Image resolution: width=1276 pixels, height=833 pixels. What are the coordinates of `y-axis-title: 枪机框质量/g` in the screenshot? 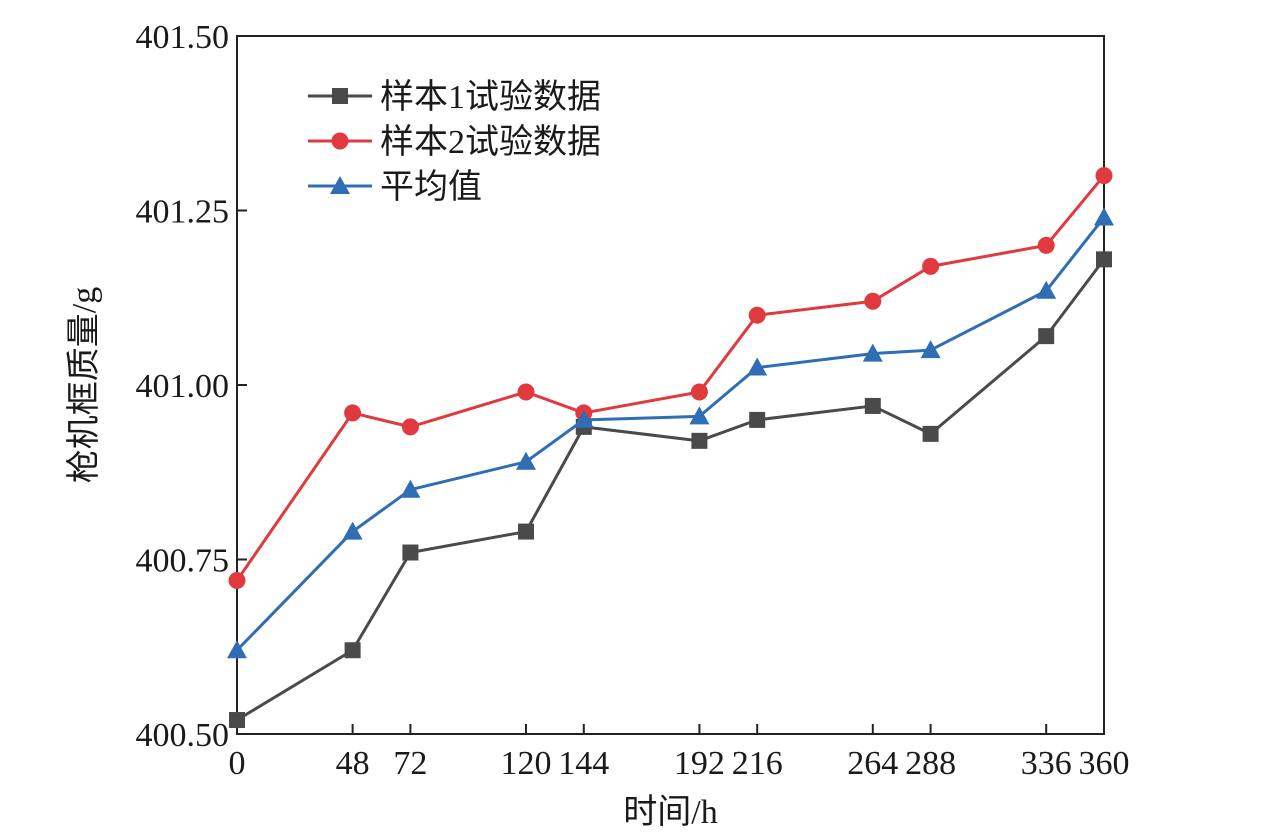 It's located at (84, 385).